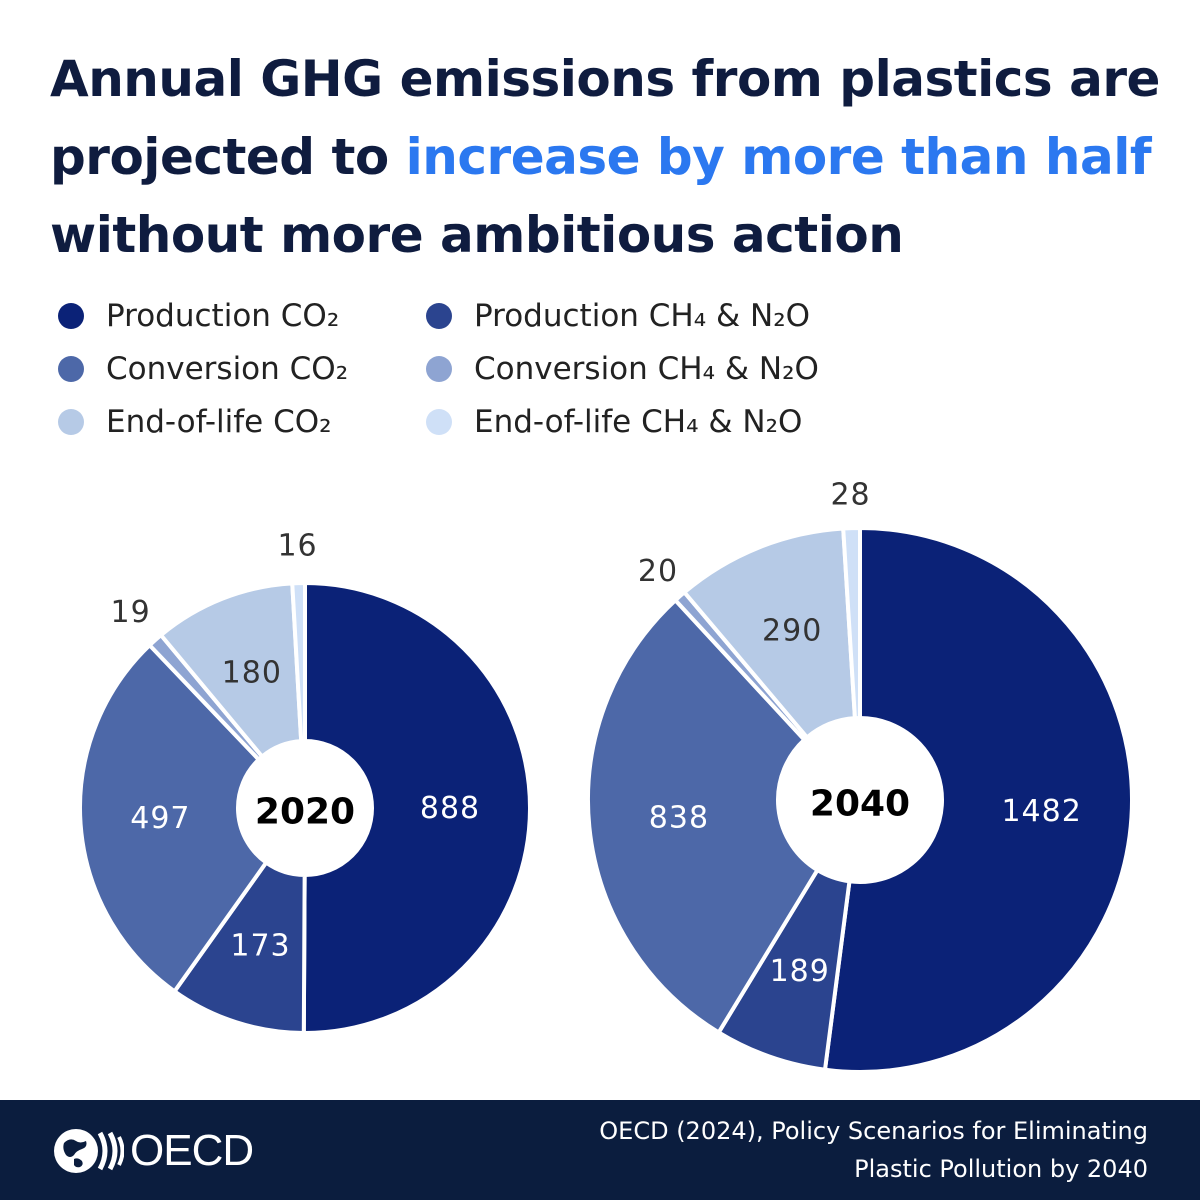 This screenshot has height=1200, width=1200. What do you see at coordinates (860, 804) in the screenshot?
I see `year-label-2040: 2040` at bounding box center [860, 804].